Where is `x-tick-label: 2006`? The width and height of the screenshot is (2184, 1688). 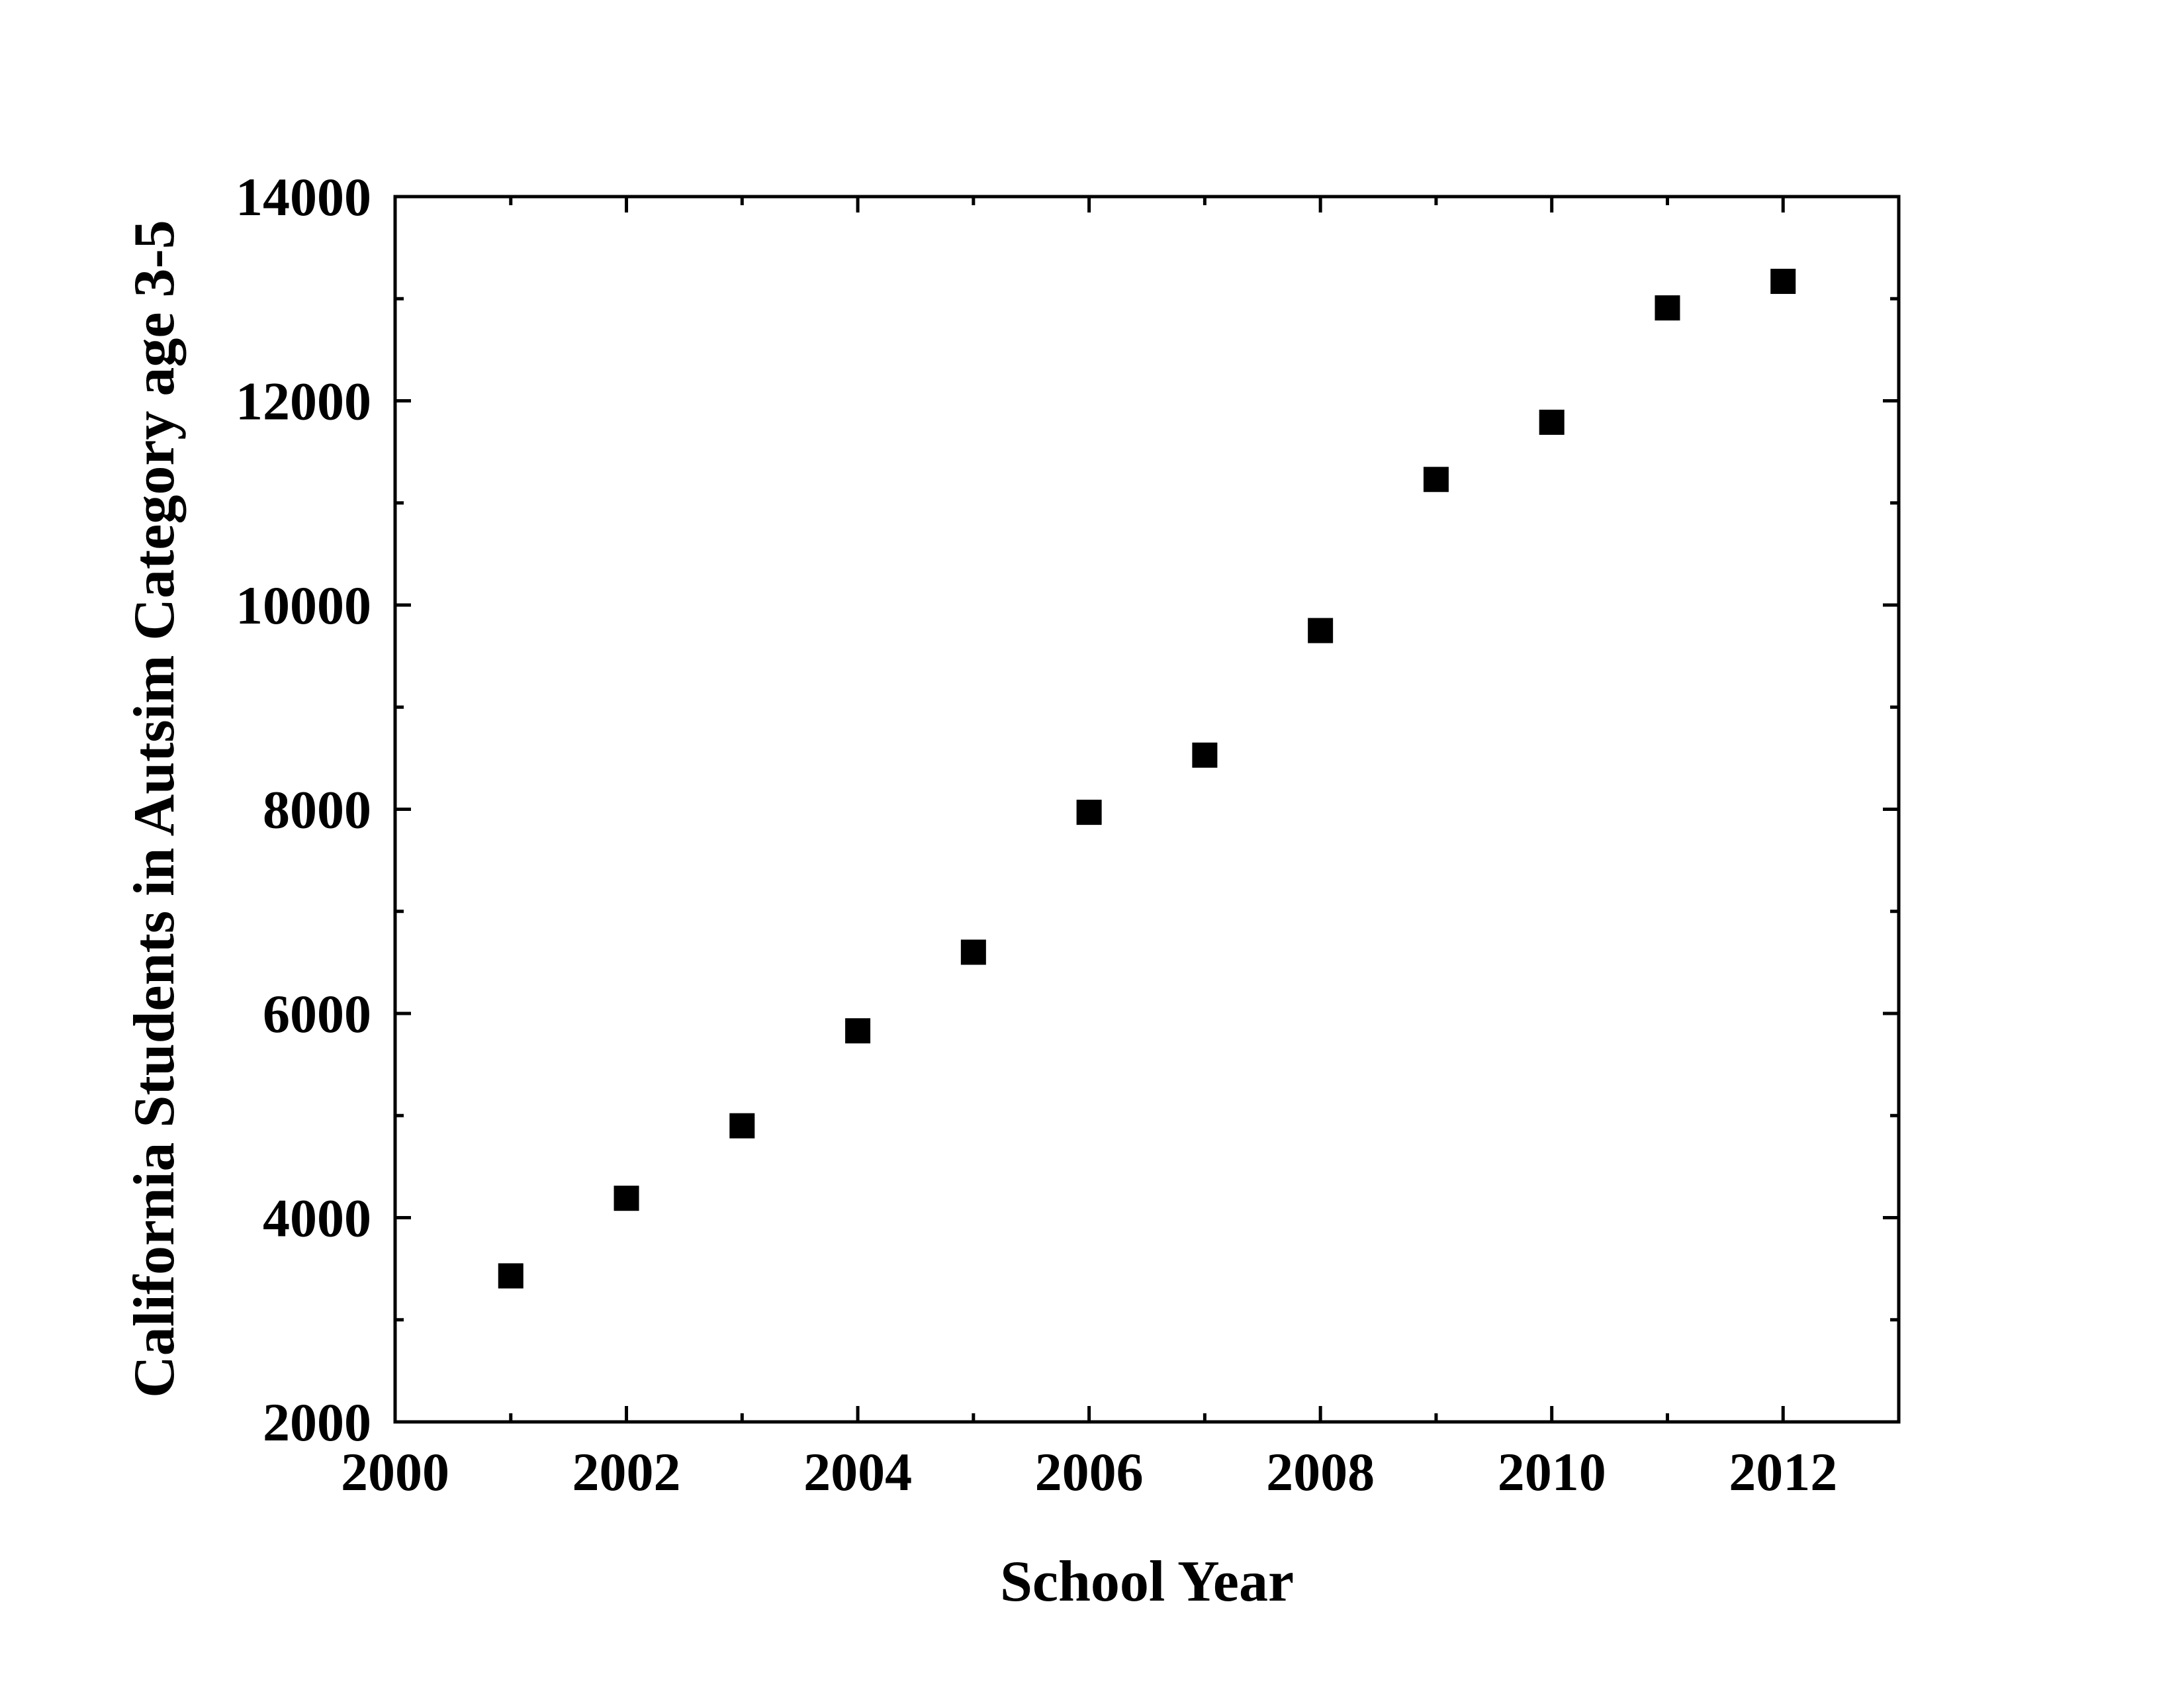 x-tick-label: 2006 is located at coordinates (1089, 1472).